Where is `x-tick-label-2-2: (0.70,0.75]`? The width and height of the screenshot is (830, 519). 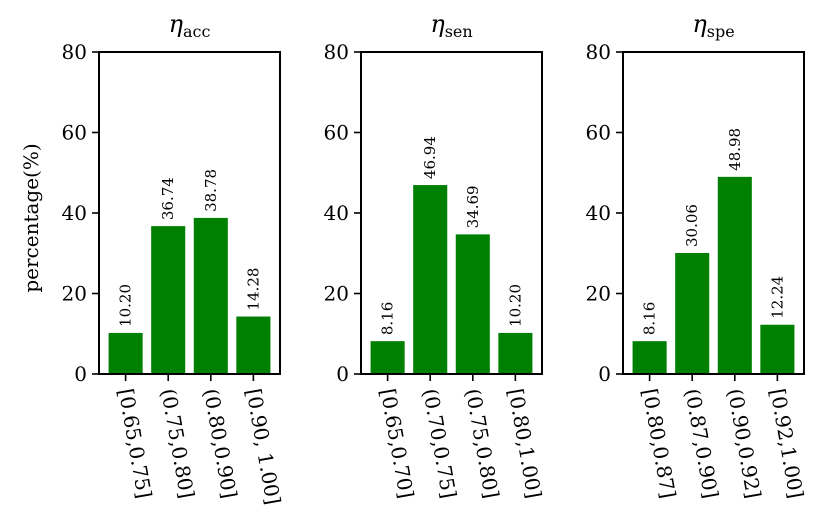 x-tick-label-2-2: (0.70,0.75] is located at coordinates (439, 444).